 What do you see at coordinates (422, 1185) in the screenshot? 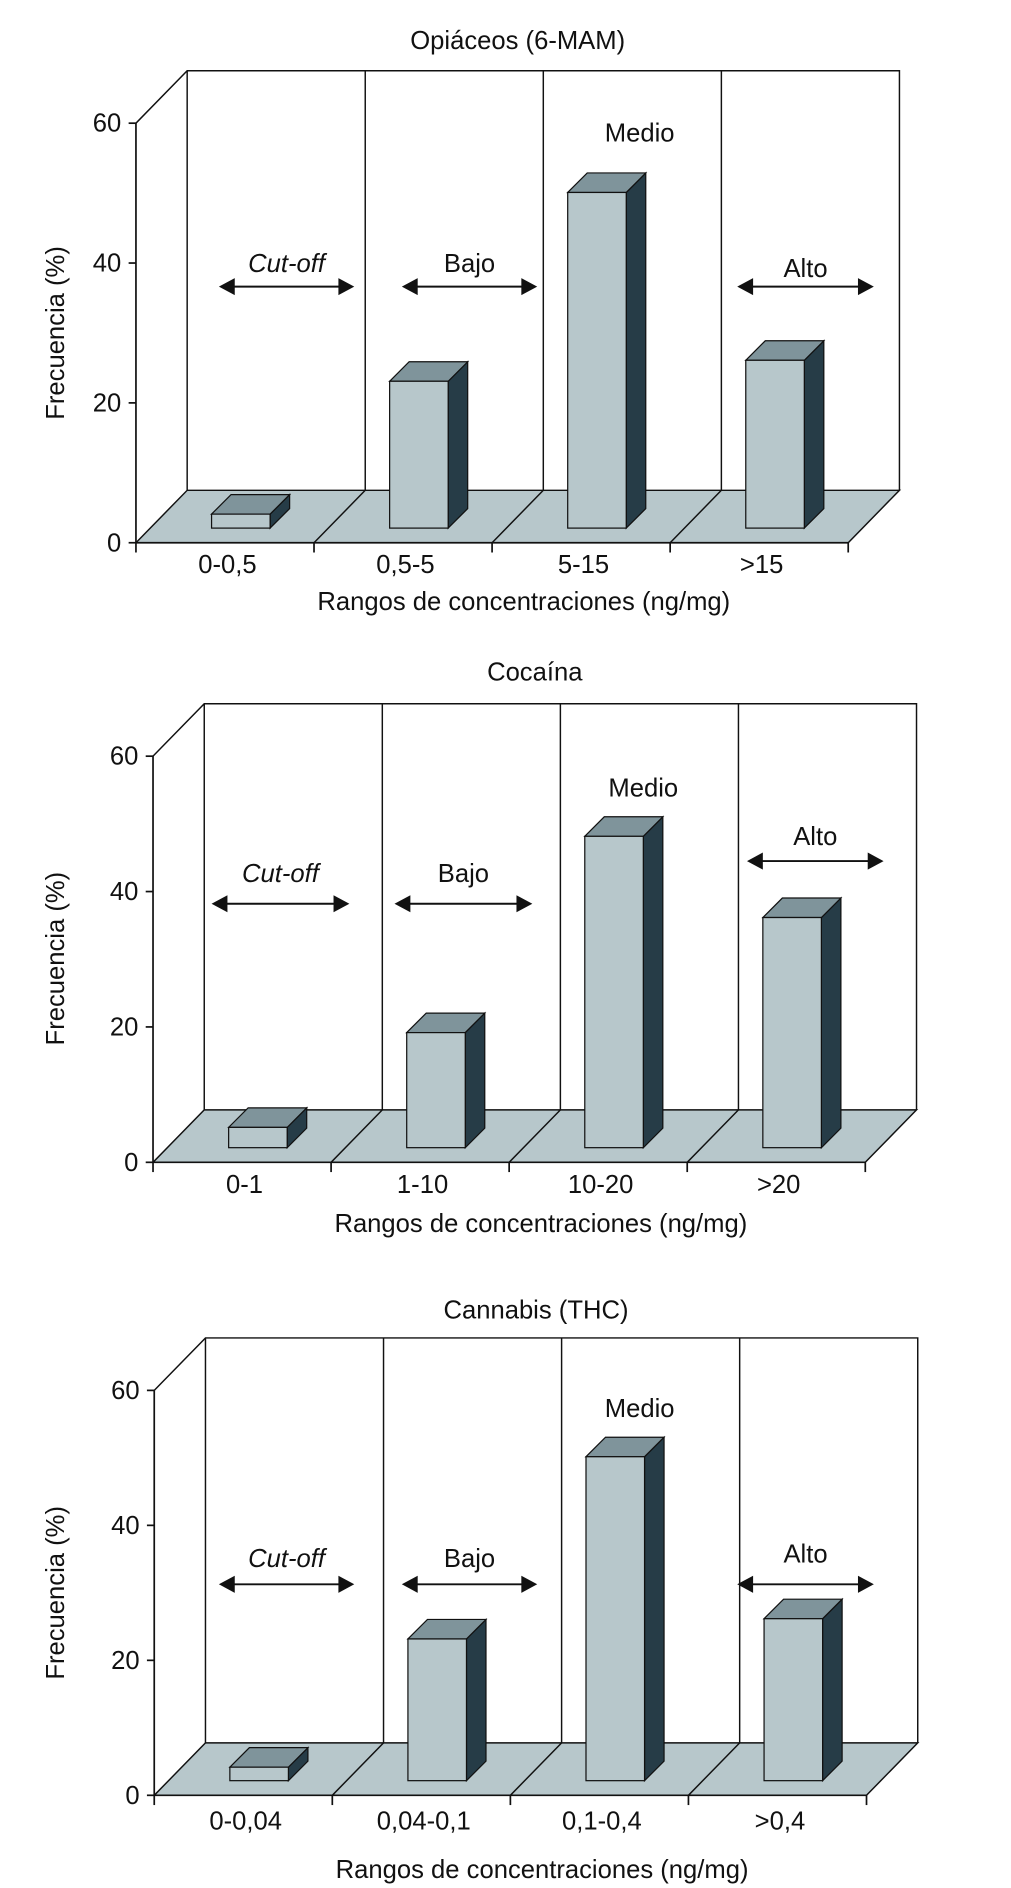
I see `x-tick-label: 1-10` at bounding box center [422, 1185].